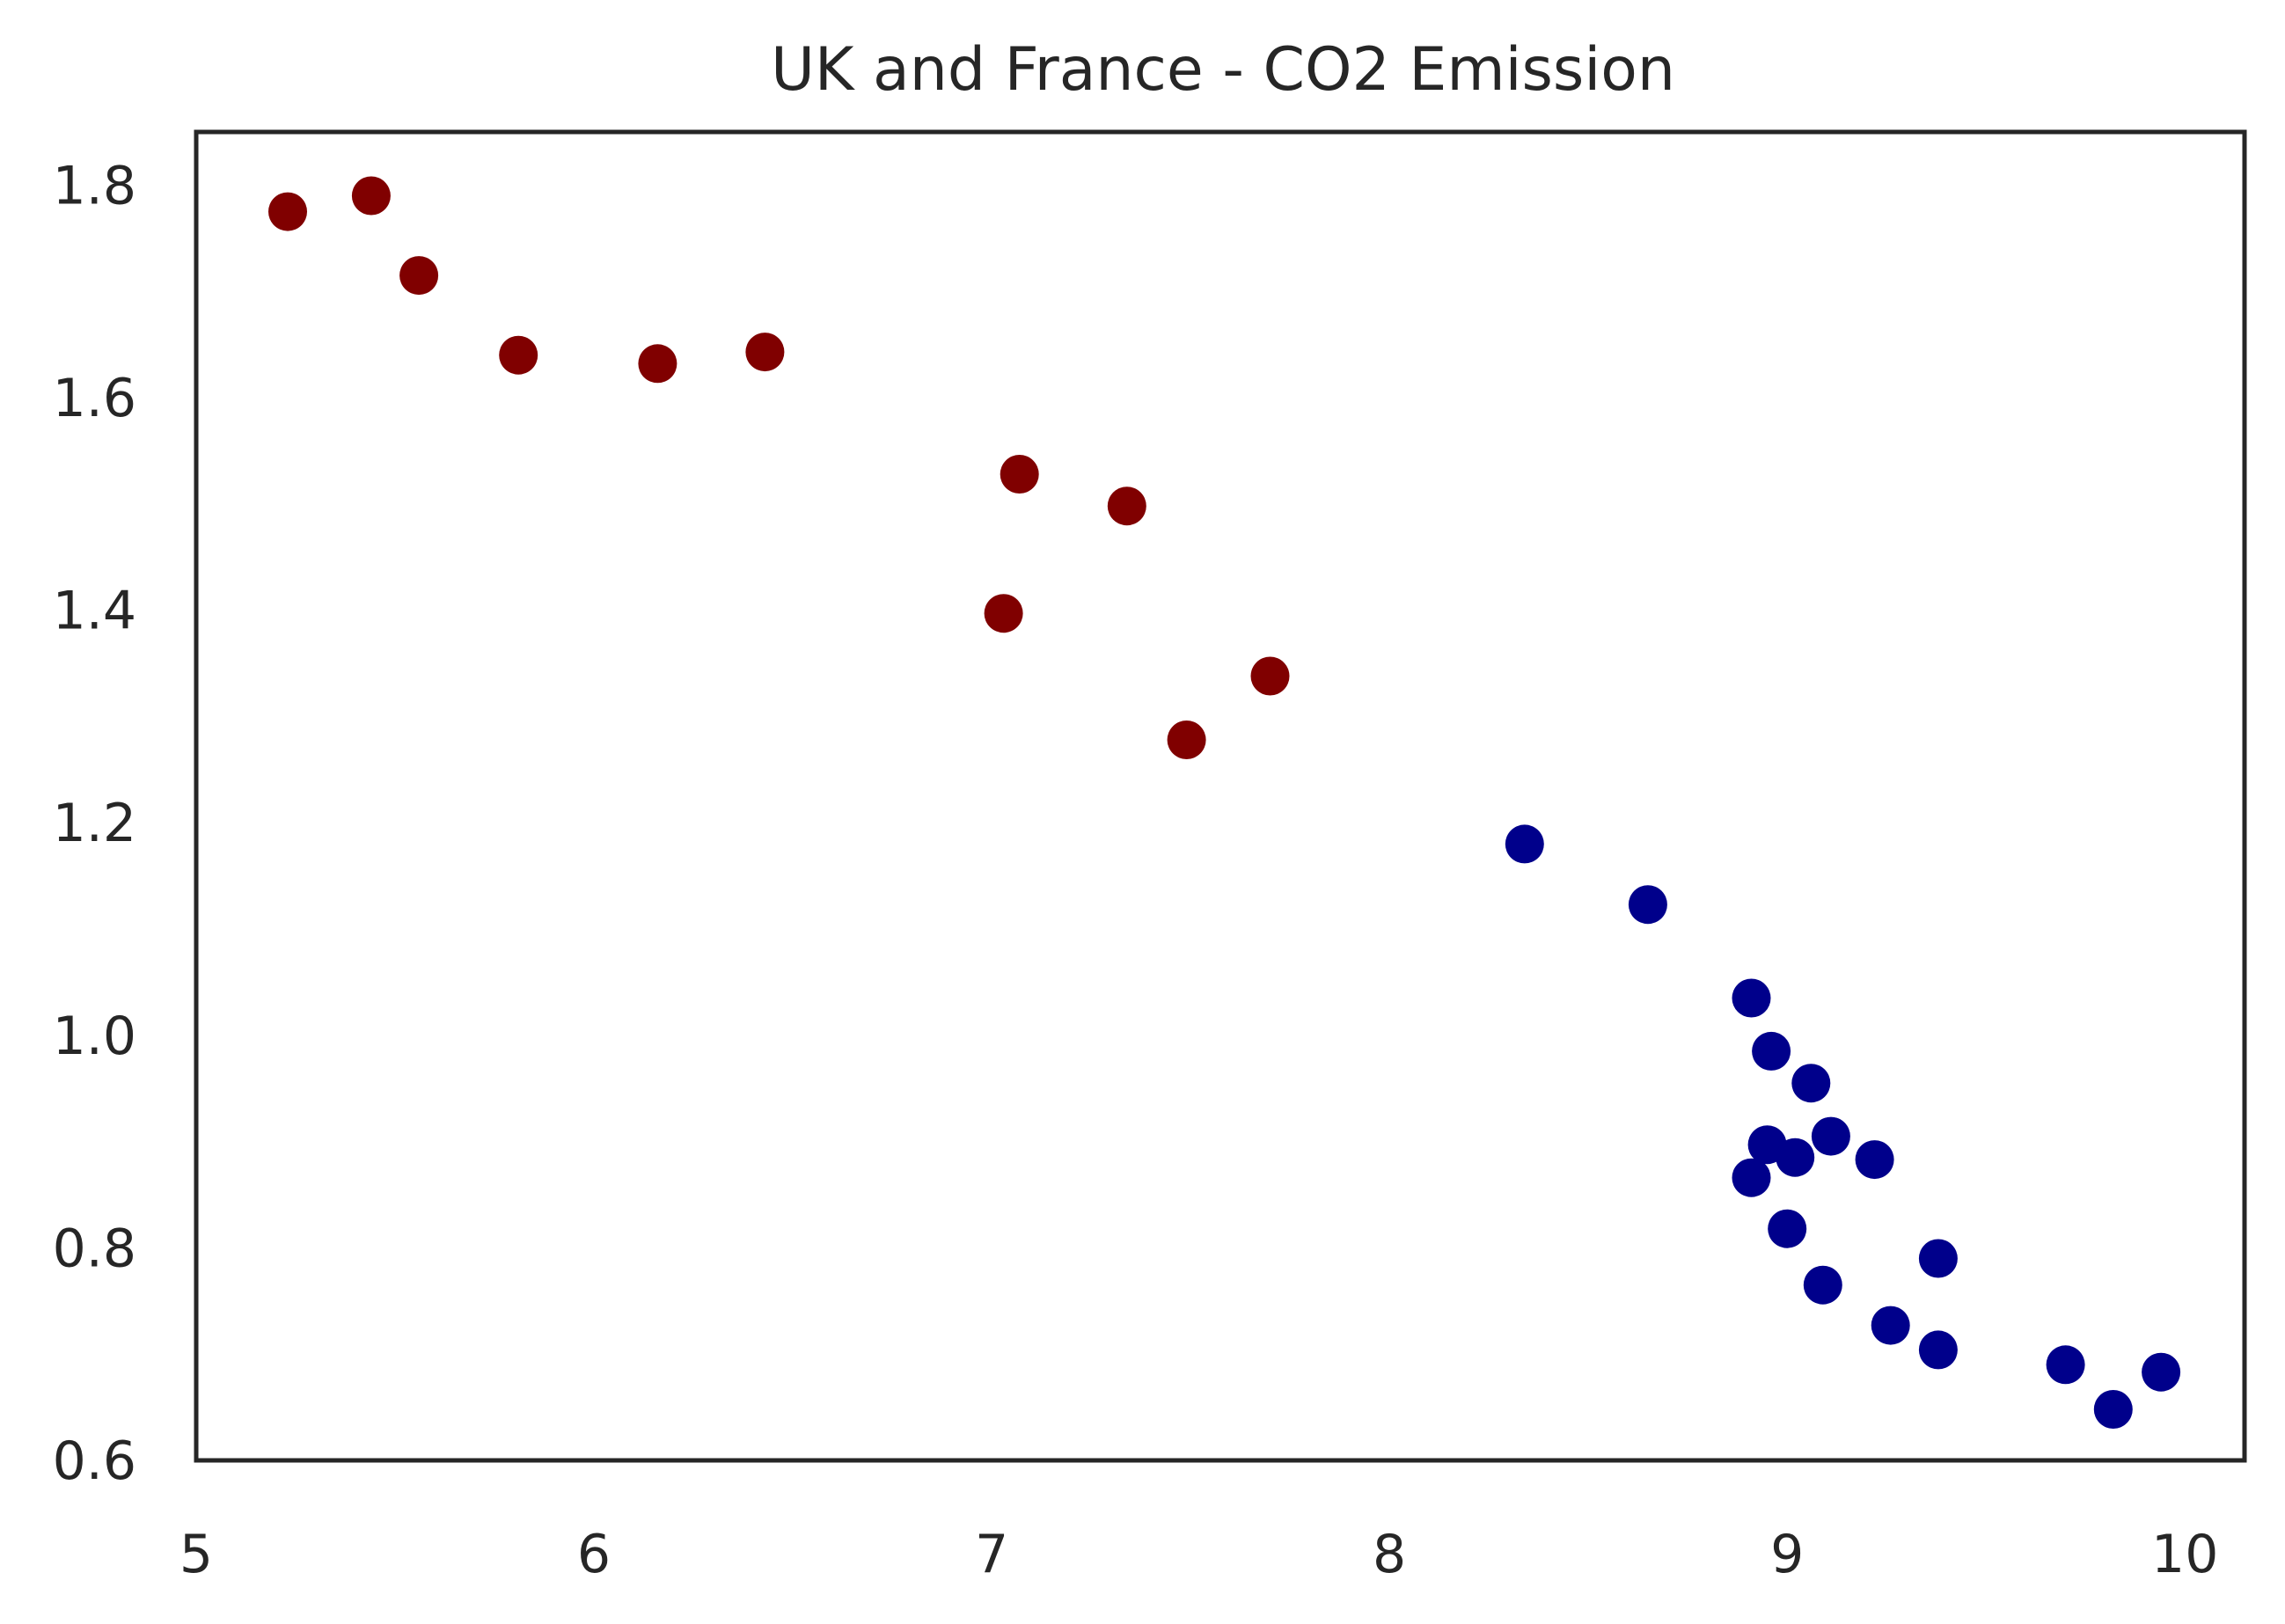 The width and height of the screenshot is (2285, 1624). Describe the element at coordinates (1198, 1554) in the screenshot. I see `x-axis: 5 6 7 8 9 10` at that location.